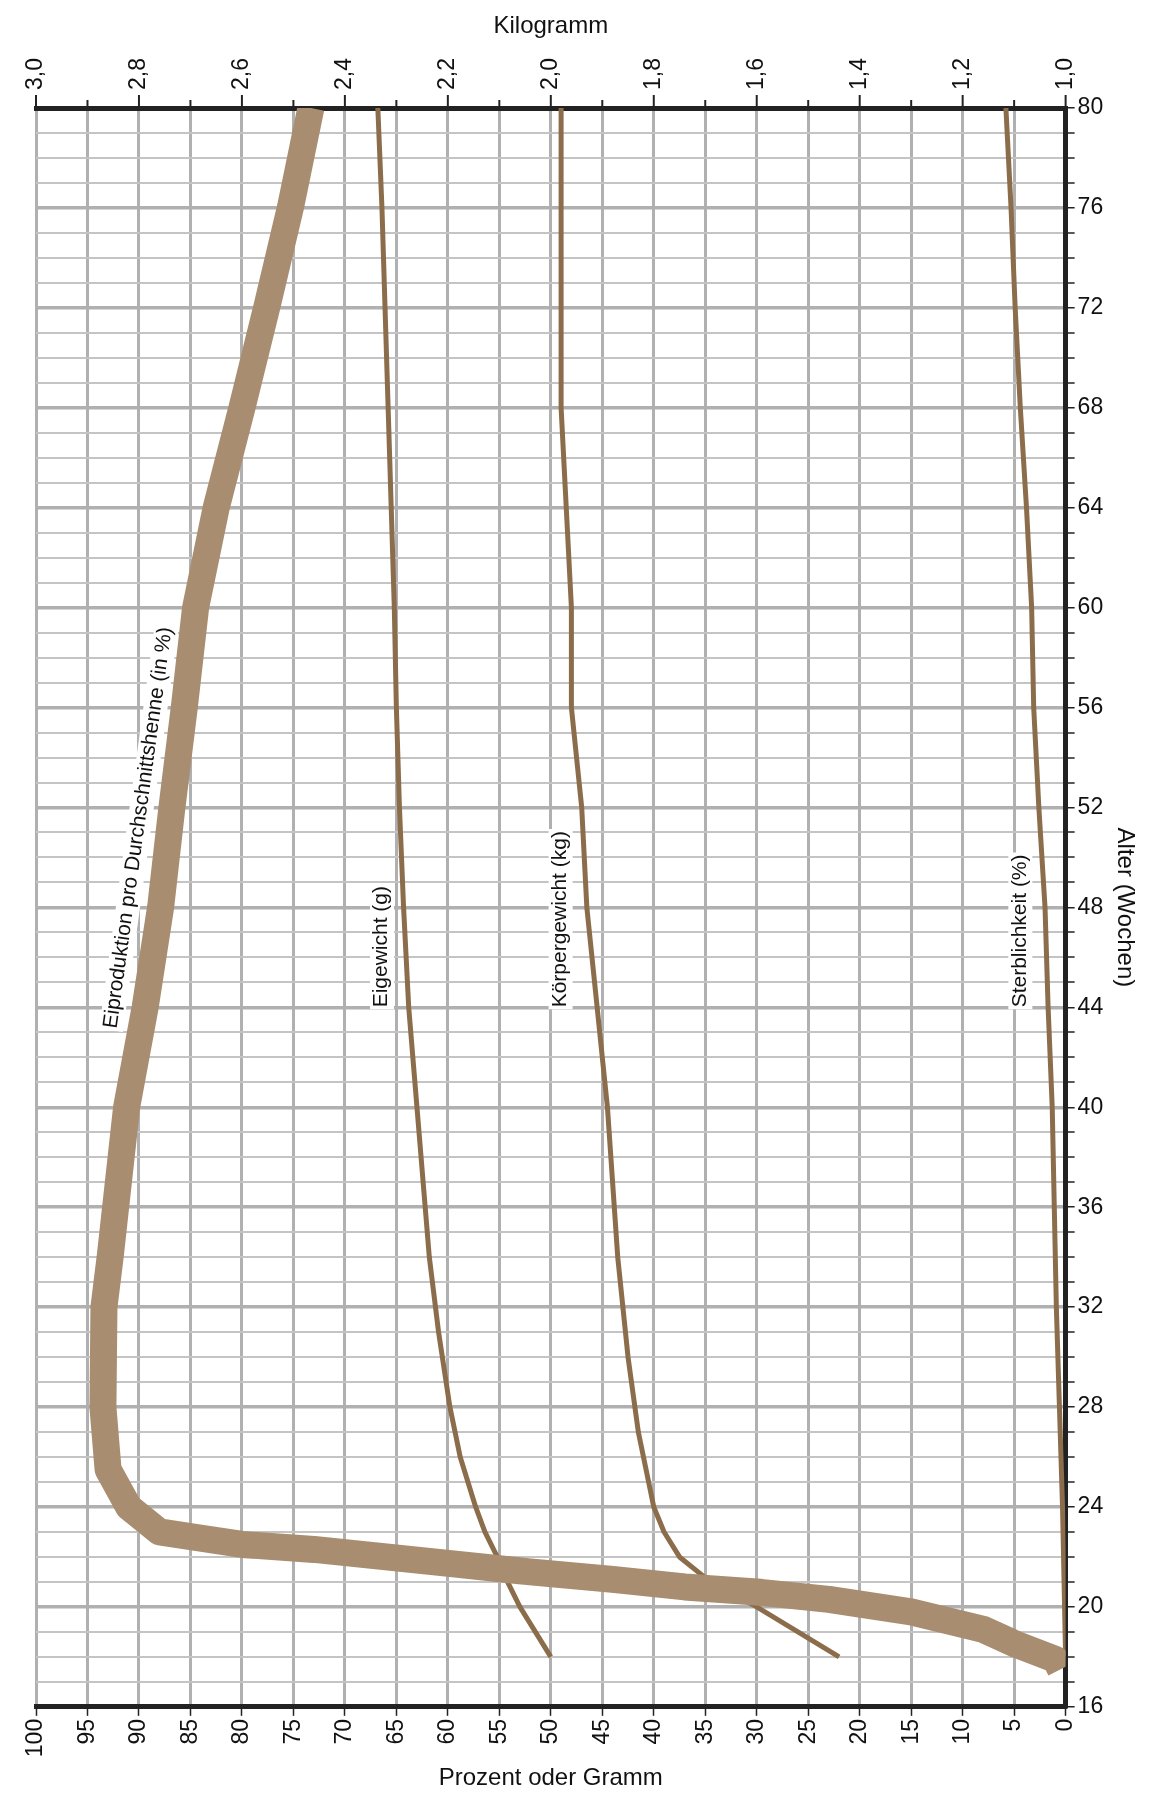  Describe the element at coordinates (1090, 1605) in the screenshot. I see `y-tick-label: 20` at that location.